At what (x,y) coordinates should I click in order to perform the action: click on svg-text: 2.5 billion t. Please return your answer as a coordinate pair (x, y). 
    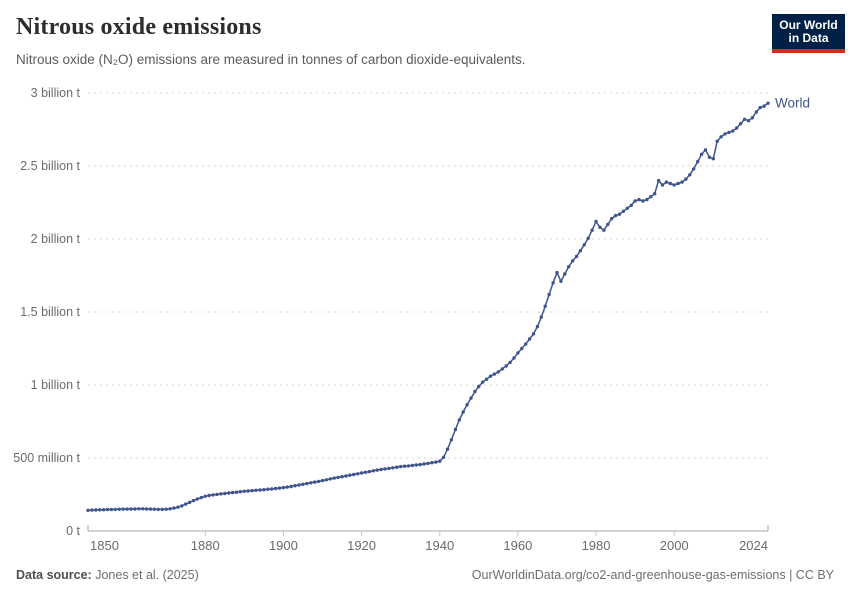
    Looking at the image, I should click on (50, 166).